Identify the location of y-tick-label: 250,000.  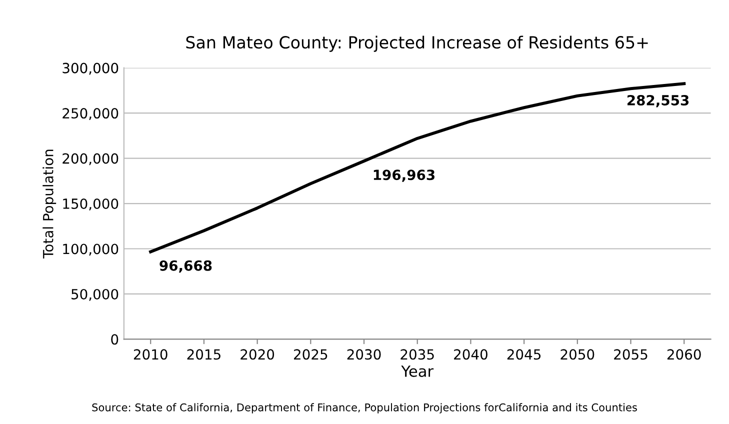
(90, 114).